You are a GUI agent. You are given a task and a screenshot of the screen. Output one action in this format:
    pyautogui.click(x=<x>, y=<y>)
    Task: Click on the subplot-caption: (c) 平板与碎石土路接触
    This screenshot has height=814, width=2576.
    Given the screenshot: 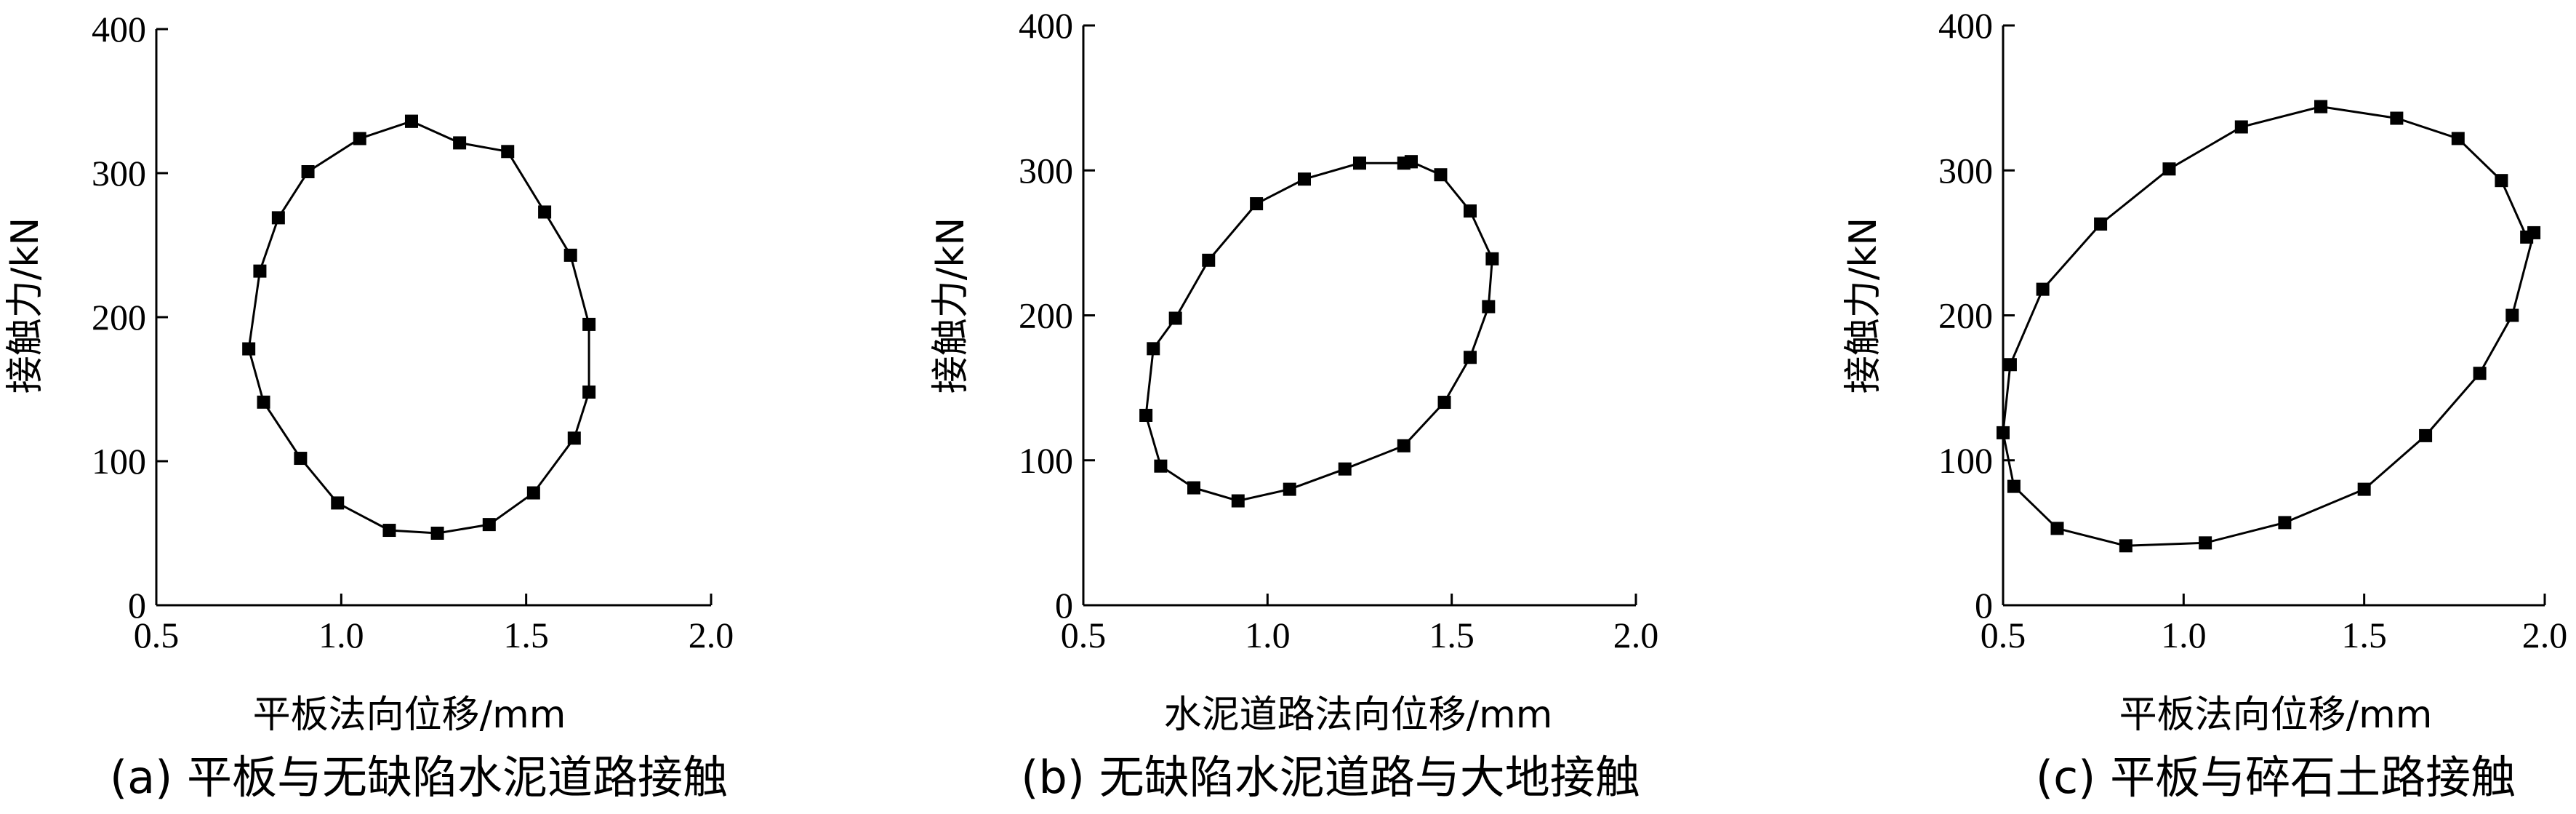 What is the action you would take?
    pyautogui.click(x=2276, y=777)
    